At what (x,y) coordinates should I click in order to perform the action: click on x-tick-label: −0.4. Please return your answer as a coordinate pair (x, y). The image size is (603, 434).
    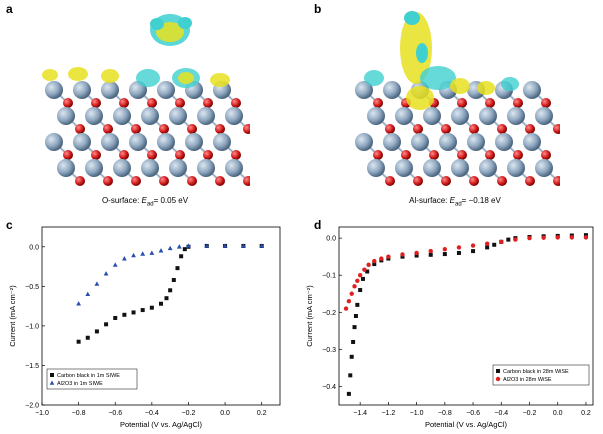
    Looking at the image, I should click on (501, 413).